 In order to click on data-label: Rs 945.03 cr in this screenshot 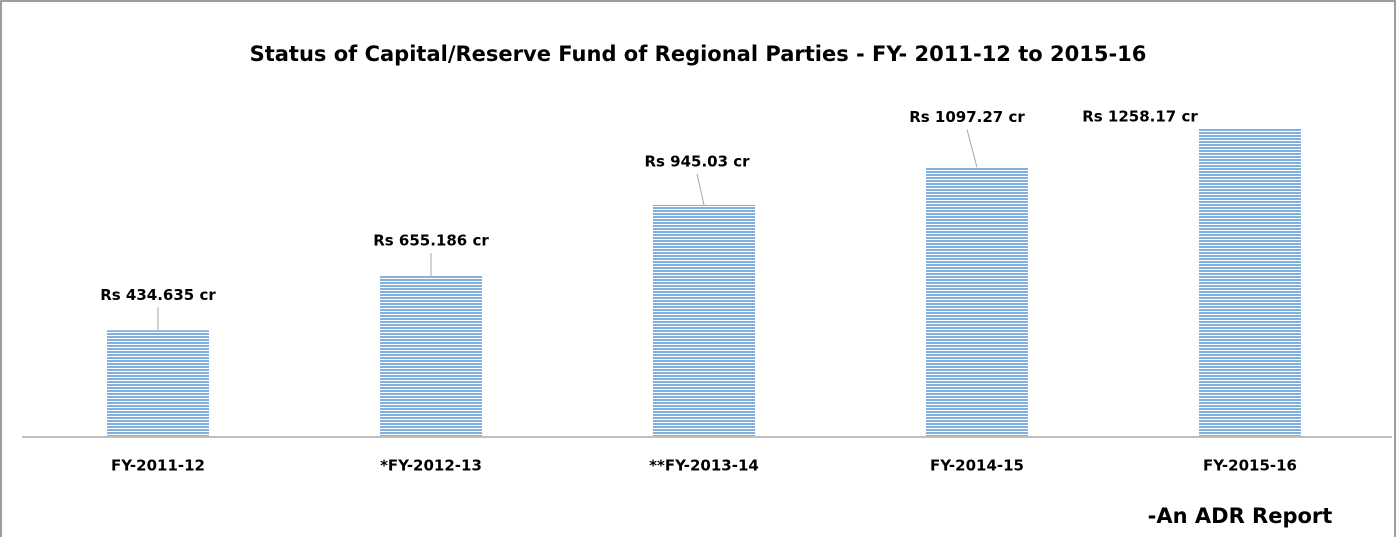, I will do `click(697, 161)`.